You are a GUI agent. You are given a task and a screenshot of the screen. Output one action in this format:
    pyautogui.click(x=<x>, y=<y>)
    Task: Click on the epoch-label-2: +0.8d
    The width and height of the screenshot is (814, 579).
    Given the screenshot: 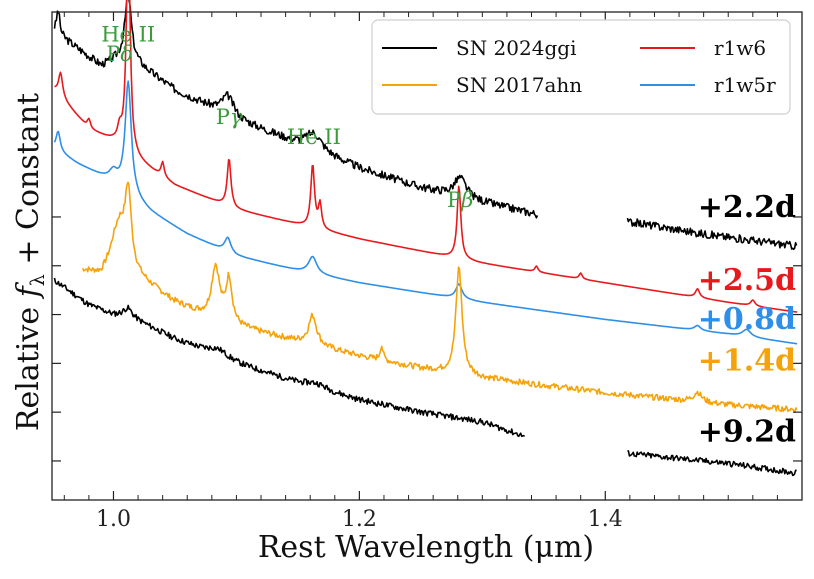 What is the action you would take?
    pyautogui.click(x=747, y=319)
    